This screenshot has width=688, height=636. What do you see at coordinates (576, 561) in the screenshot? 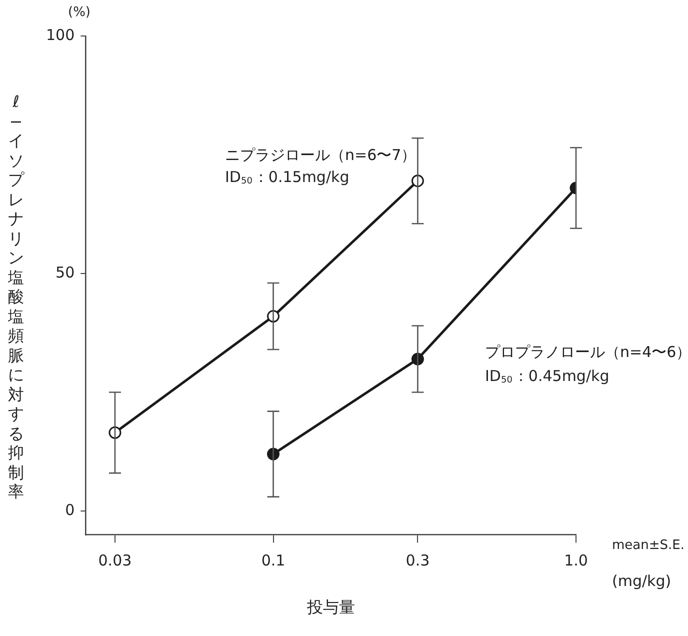
I see `x-tick-label: 1.0` at bounding box center [576, 561].